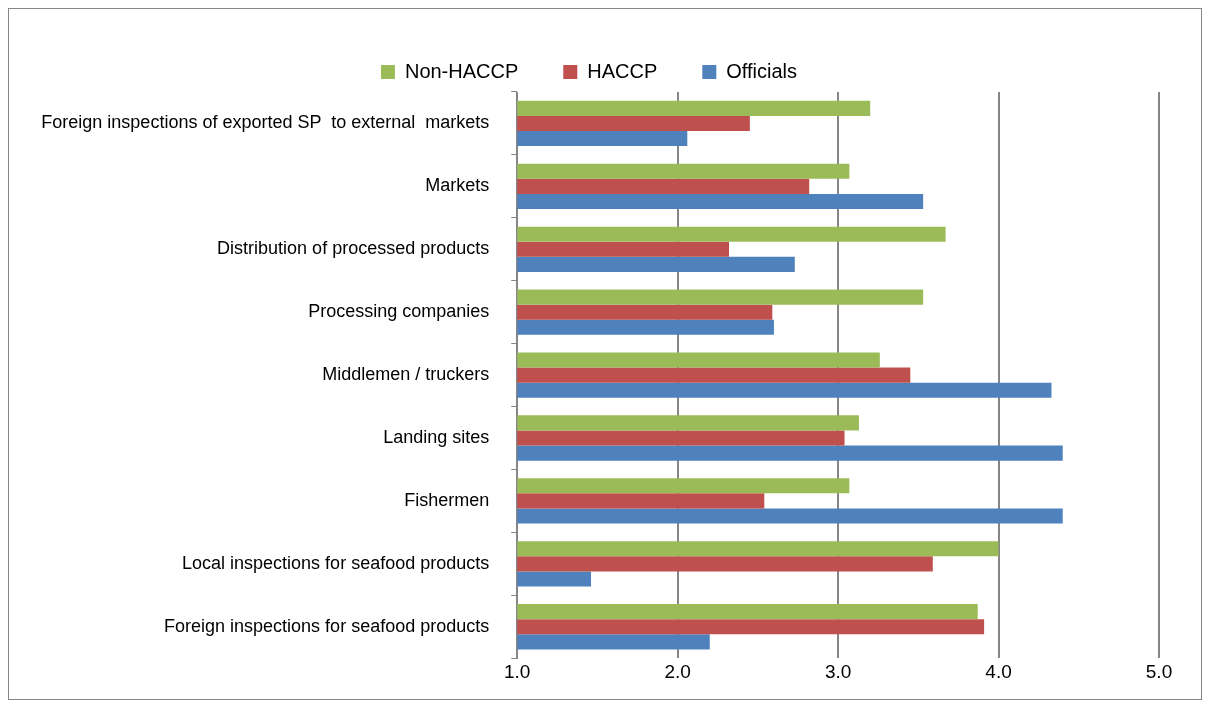 This screenshot has height=707, width=1209. What do you see at coordinates (762, 70) in the screenshot?
I see `legend-label: Officials` at bounding box center [762, 70].